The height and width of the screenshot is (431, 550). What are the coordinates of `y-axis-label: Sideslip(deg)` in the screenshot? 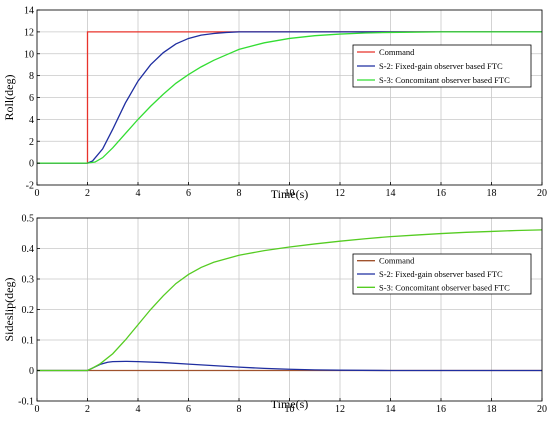 It's located at (9, 310).